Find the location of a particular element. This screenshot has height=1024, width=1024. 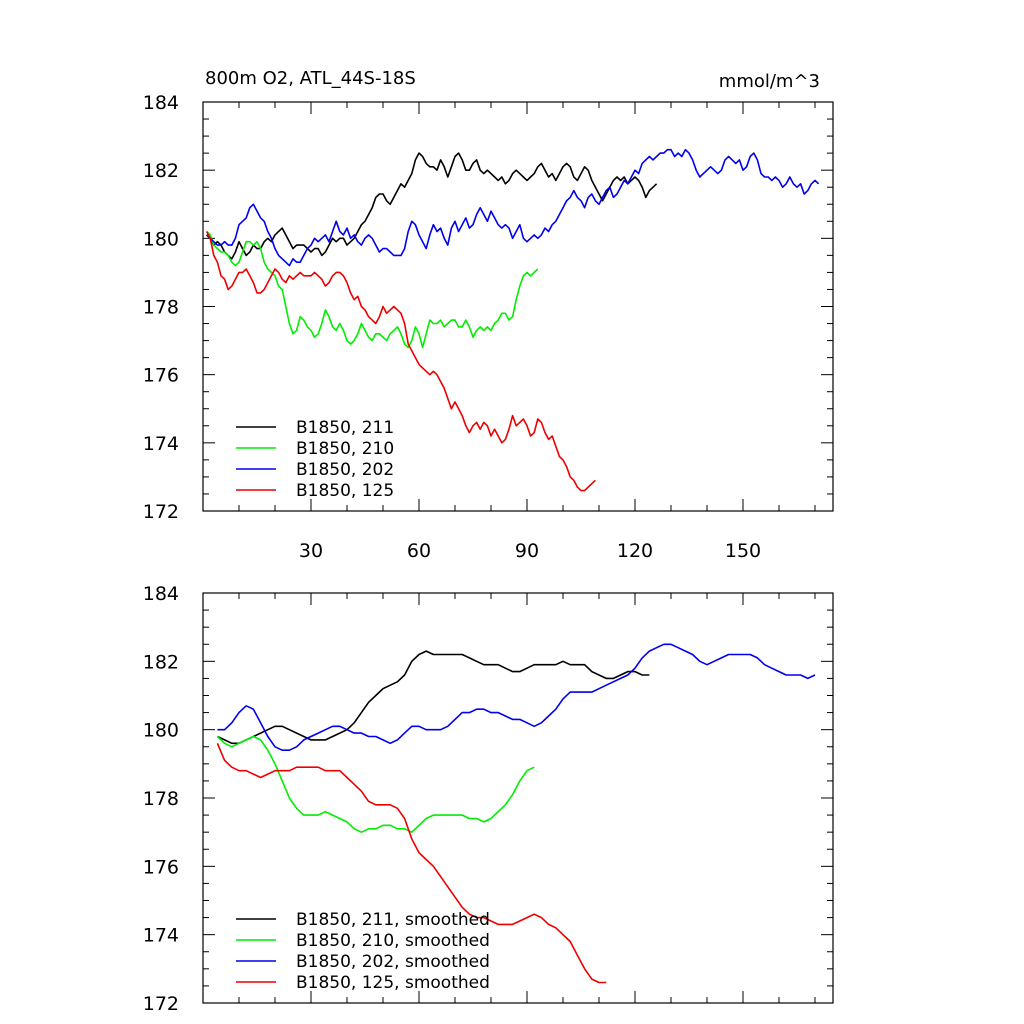

x-tick-label: 90 is located at coordinates (527, 551).